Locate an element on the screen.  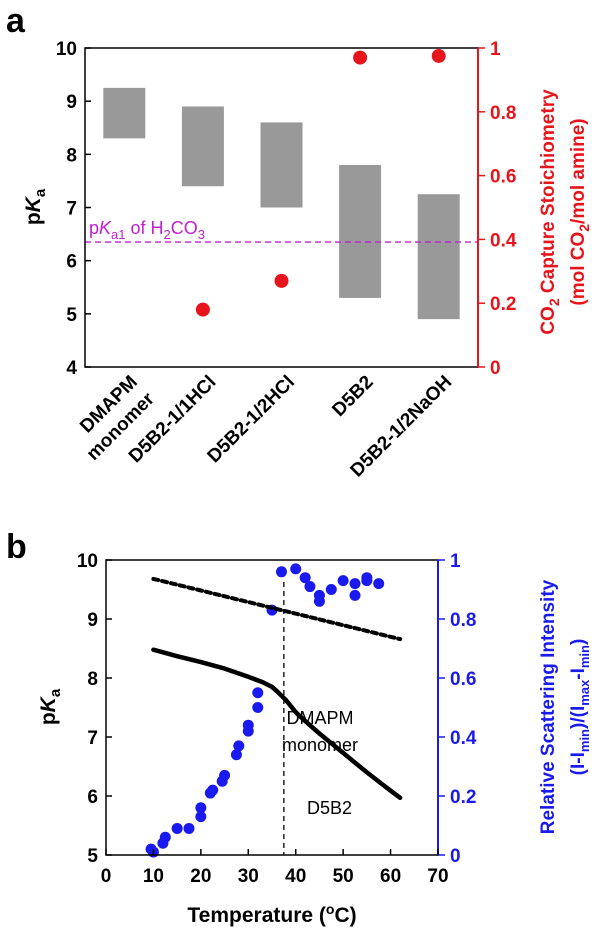
x-tick-label: 60 is located at coordinates (390, 876).